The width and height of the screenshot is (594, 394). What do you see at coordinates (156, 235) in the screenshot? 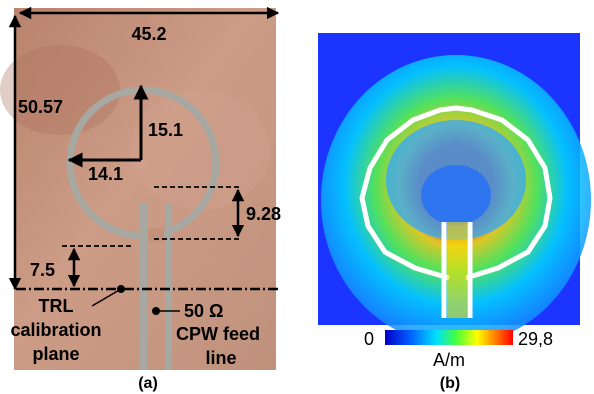
I see `ring-cover` at bounding box center [156, 235].